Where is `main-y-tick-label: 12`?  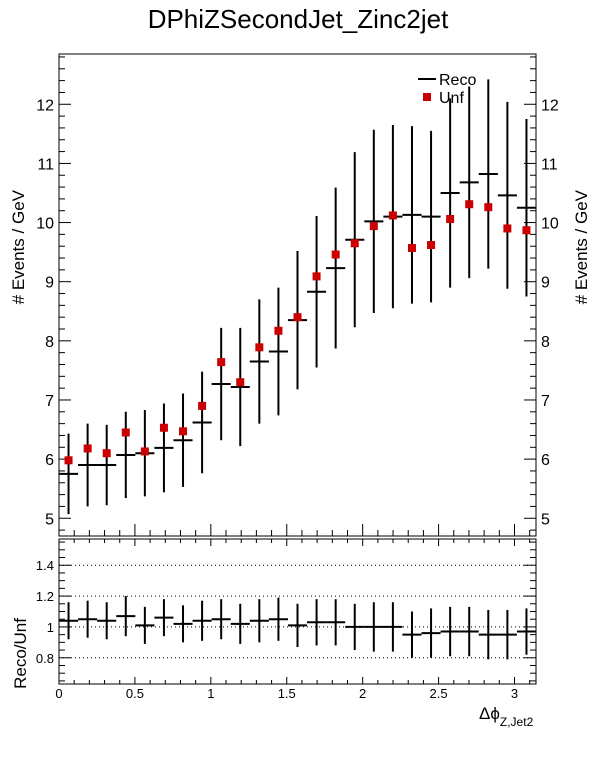 main-y-tick-label: 12 is located at coordinates (45, 105).